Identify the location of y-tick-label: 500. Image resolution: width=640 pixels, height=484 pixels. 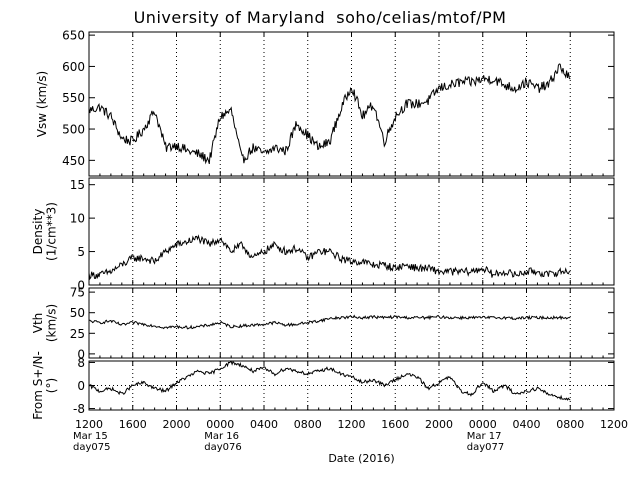
(73, 130).